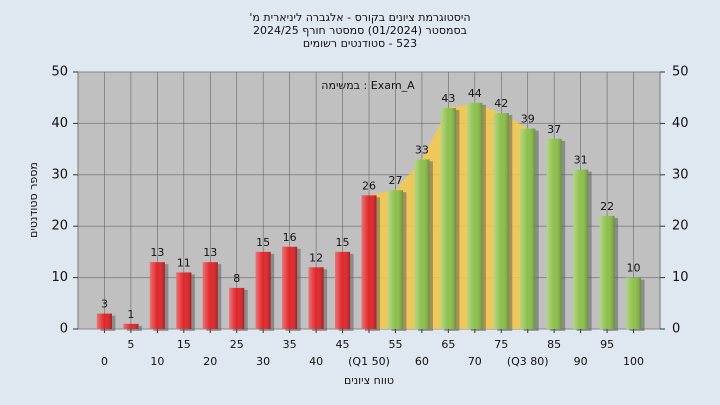 The height and width of the screenshot is (405, 720). I want to click on y2-tick-label: 40, so click(680, 123).